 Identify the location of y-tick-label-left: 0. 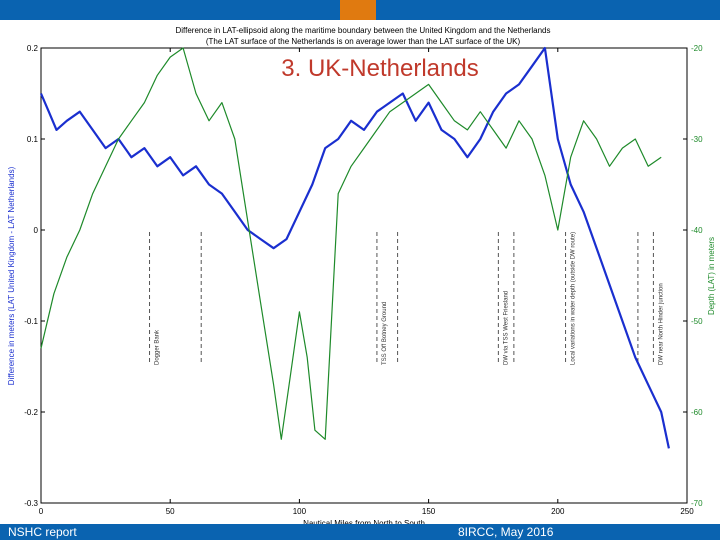
(36, 230).